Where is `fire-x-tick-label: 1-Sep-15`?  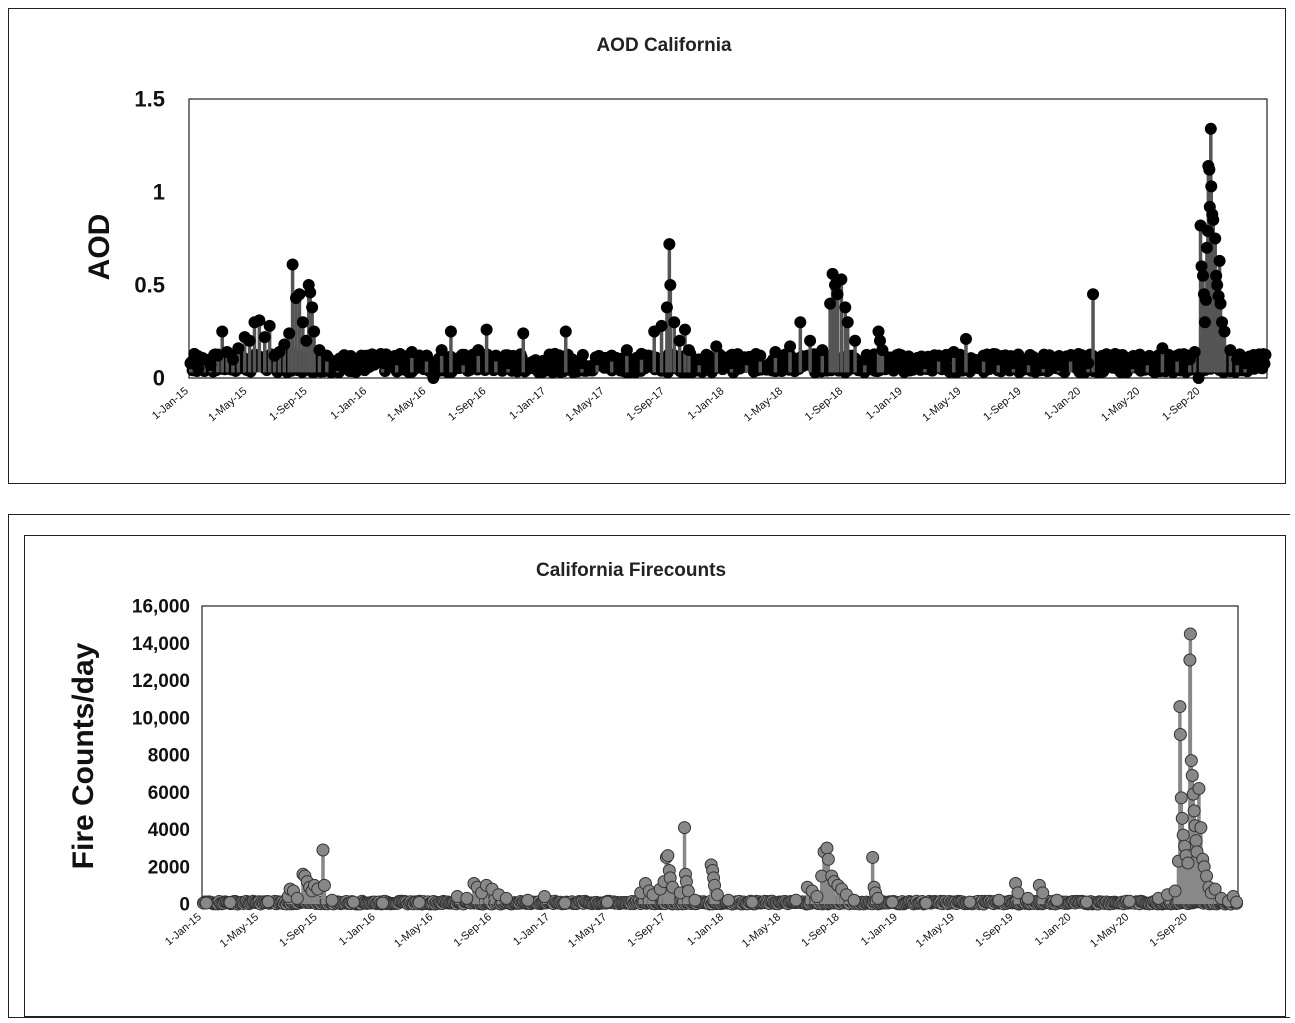
fire-x-tick-label: 1-Sep-15 is located at coordinates (298, 930).